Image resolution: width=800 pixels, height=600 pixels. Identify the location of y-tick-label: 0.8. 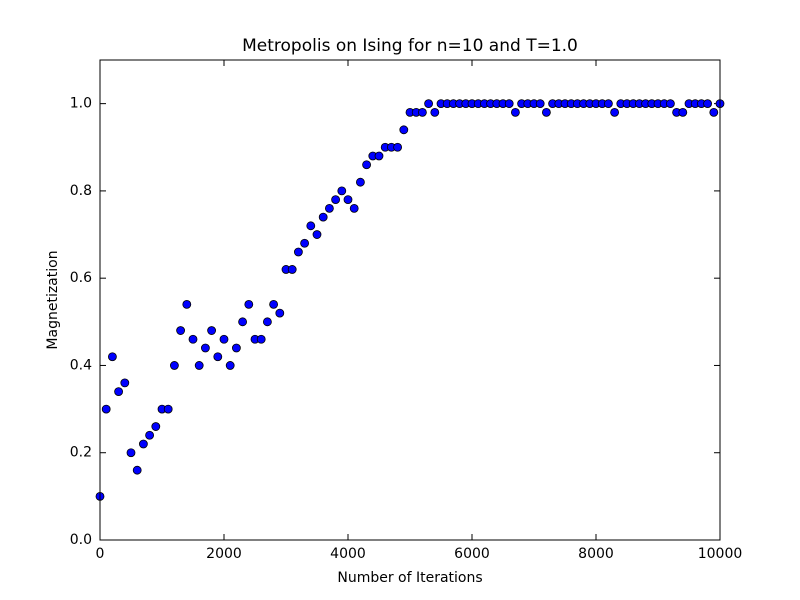
(81, 191).